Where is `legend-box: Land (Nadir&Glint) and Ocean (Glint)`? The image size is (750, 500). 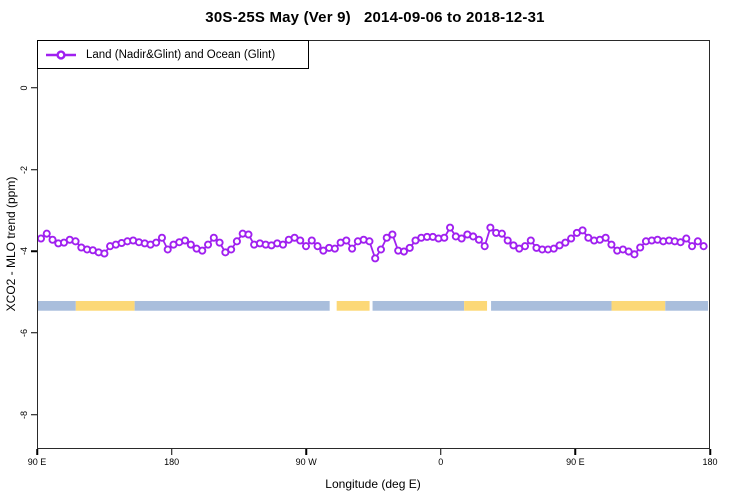 legend-box: Land (Nadir&Glint) and Ocean (Glint) is located at coordinates (173, 54).